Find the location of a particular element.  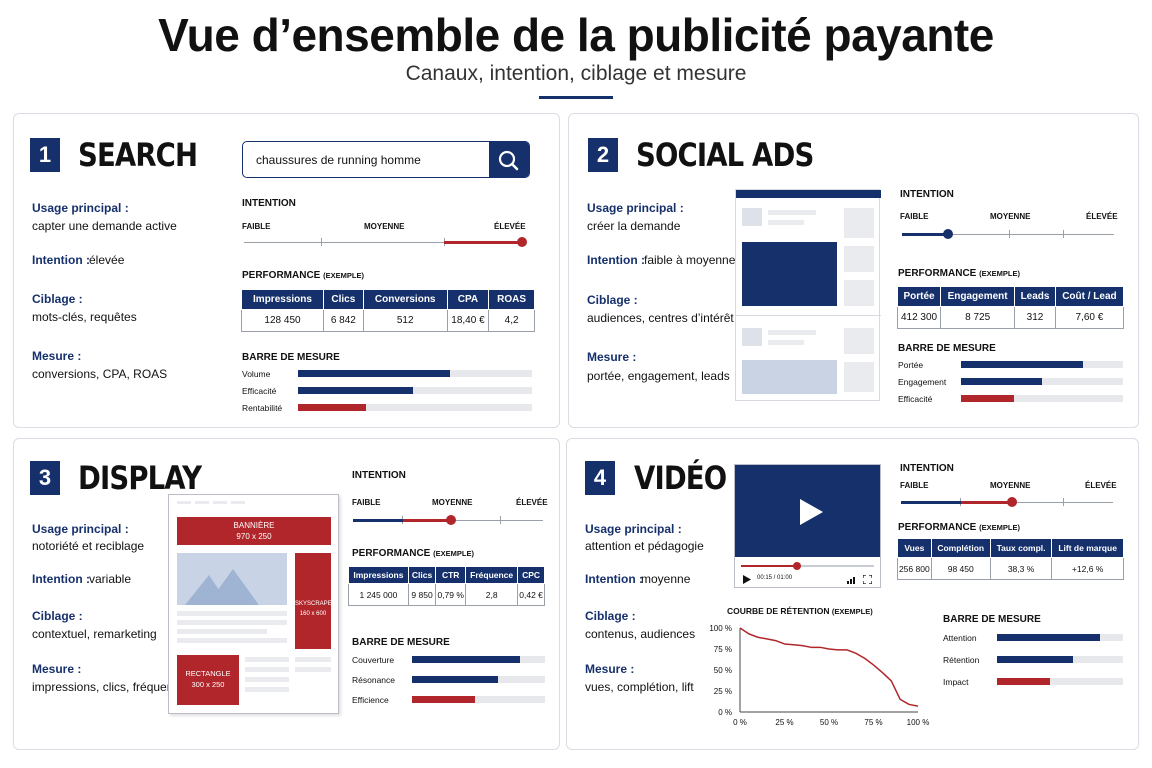

y-tick-label: 25 % is located at coordinates (723, 691).